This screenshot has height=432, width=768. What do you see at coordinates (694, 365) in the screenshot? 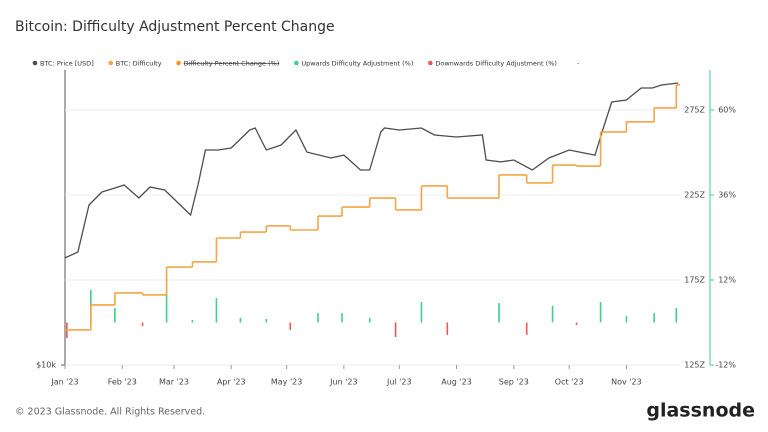
I see `y2-tick-label: 125Z` at bounding box center [694, 365].